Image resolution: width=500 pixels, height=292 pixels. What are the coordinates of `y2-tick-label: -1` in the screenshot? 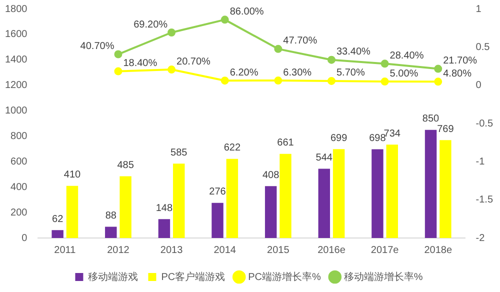 It's located at (481, 162).